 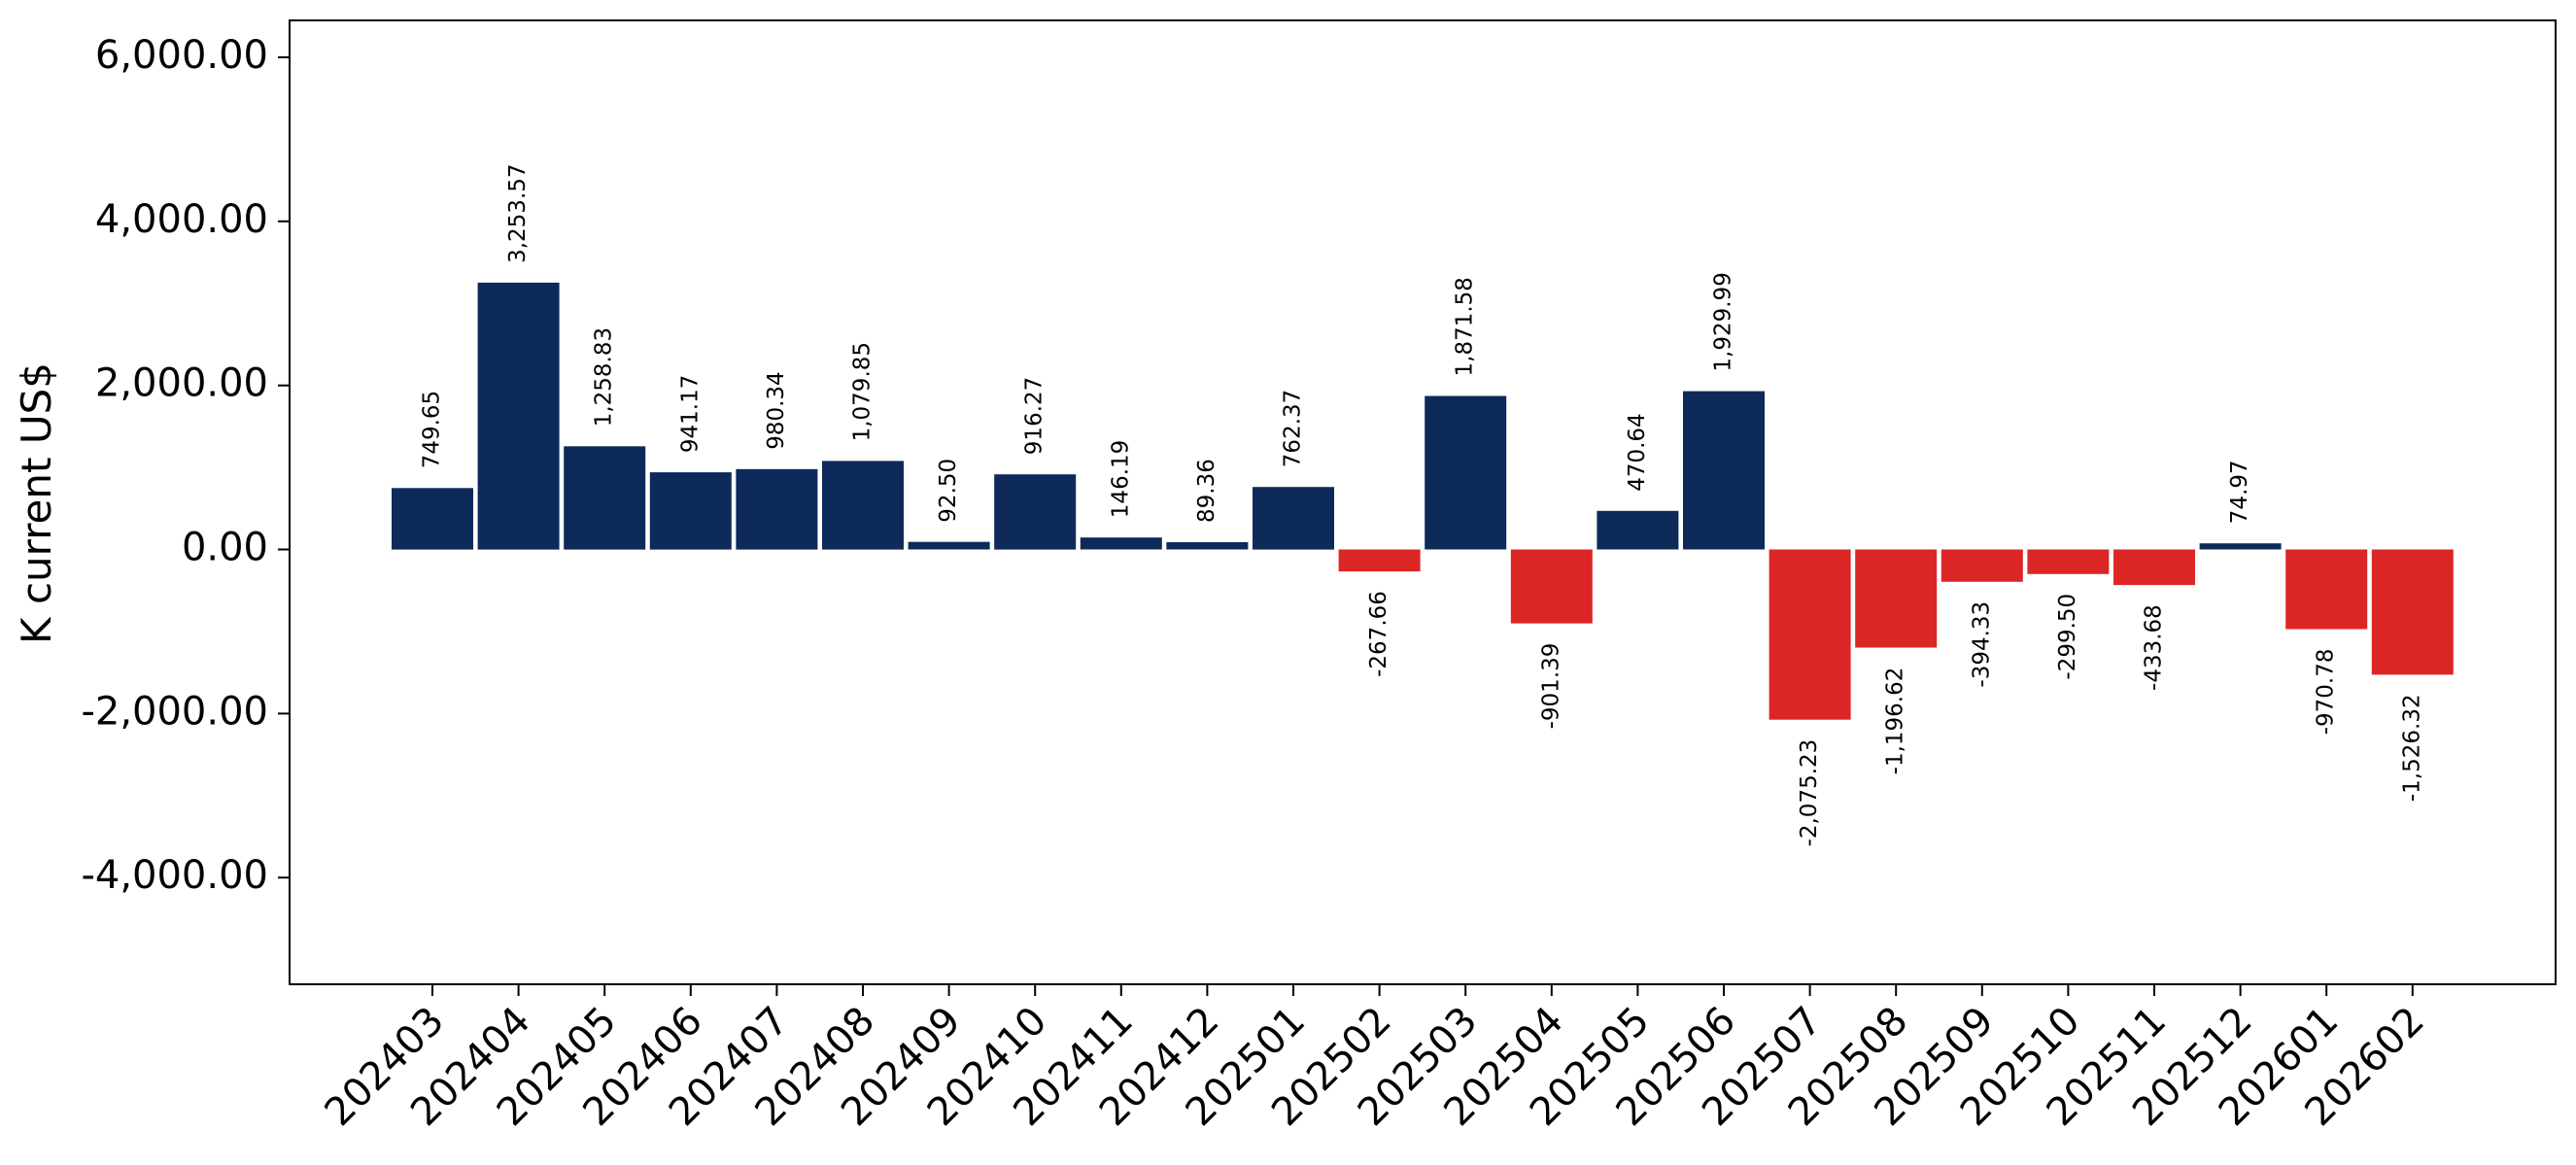 I want to click on bar-value-label-202406: 941.17, so click(x=690, y=414).